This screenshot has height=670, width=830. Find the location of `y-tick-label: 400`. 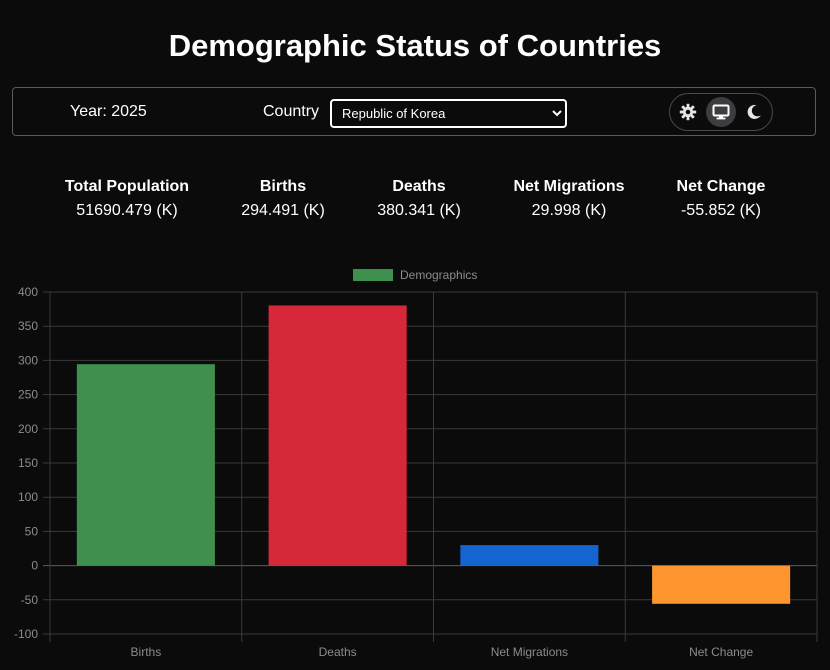

y-tick-label: 400 is located at coordinates (28, 292).